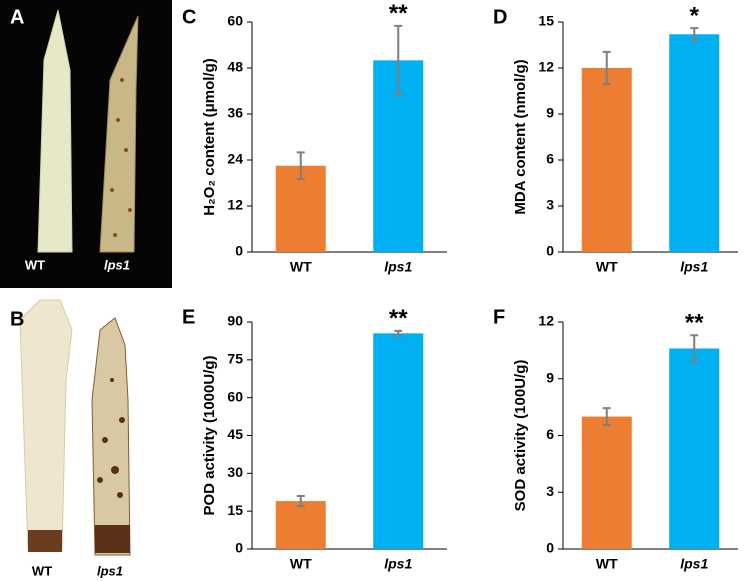  I want to click on y-axis-title: POD activity (1000U/g), so click(209, 435).